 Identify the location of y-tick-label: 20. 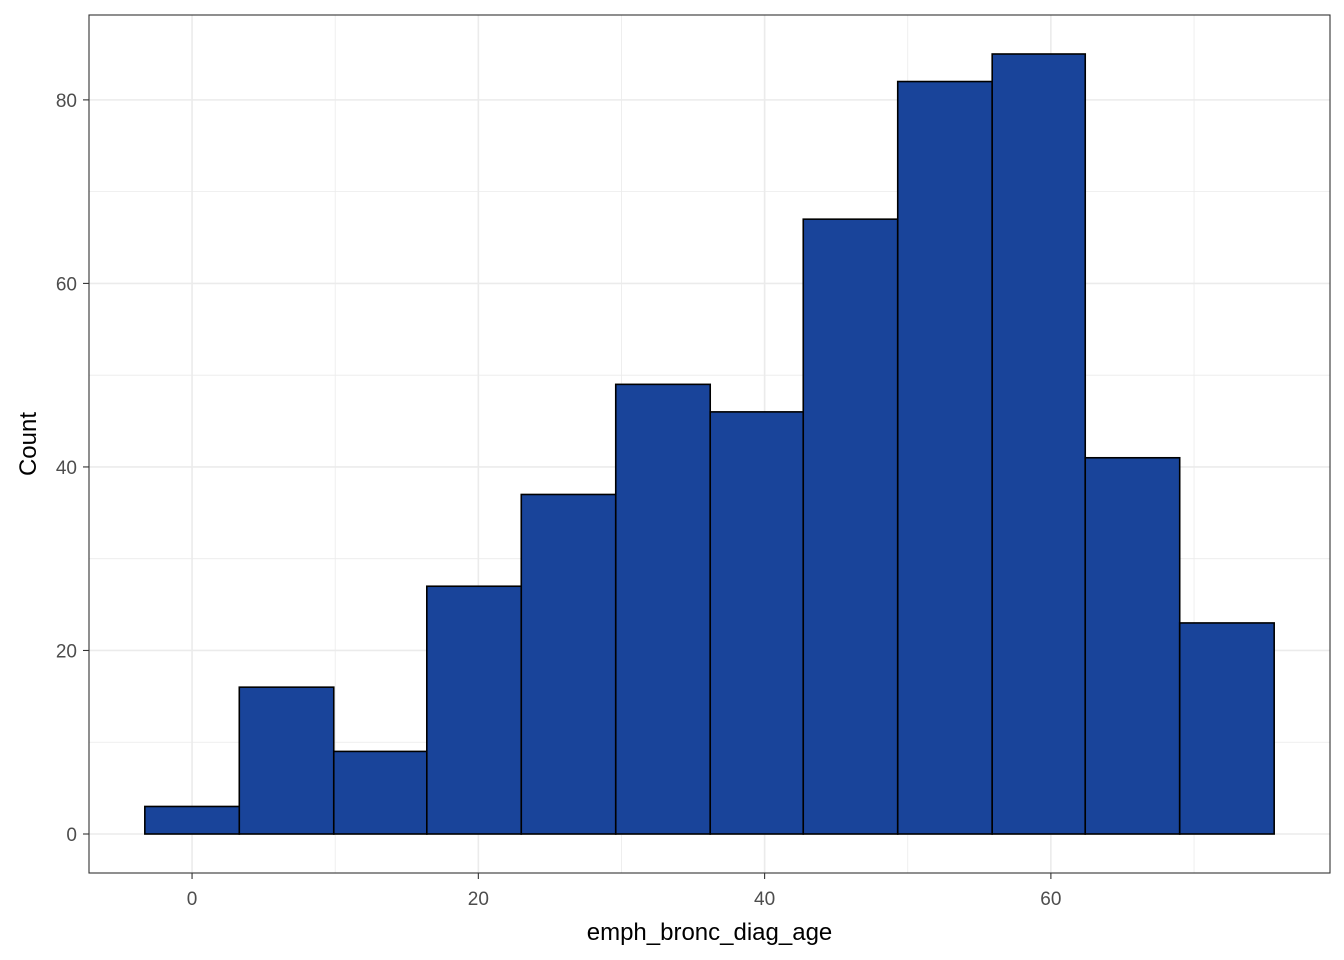
(66, 651).